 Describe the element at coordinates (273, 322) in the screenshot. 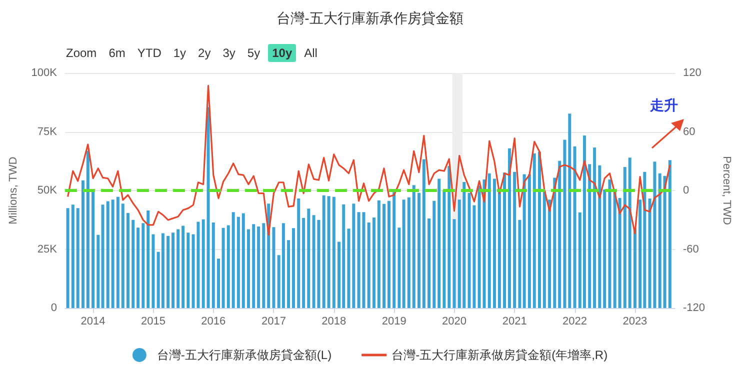

I see `x-tick-label: 2017` at that location.